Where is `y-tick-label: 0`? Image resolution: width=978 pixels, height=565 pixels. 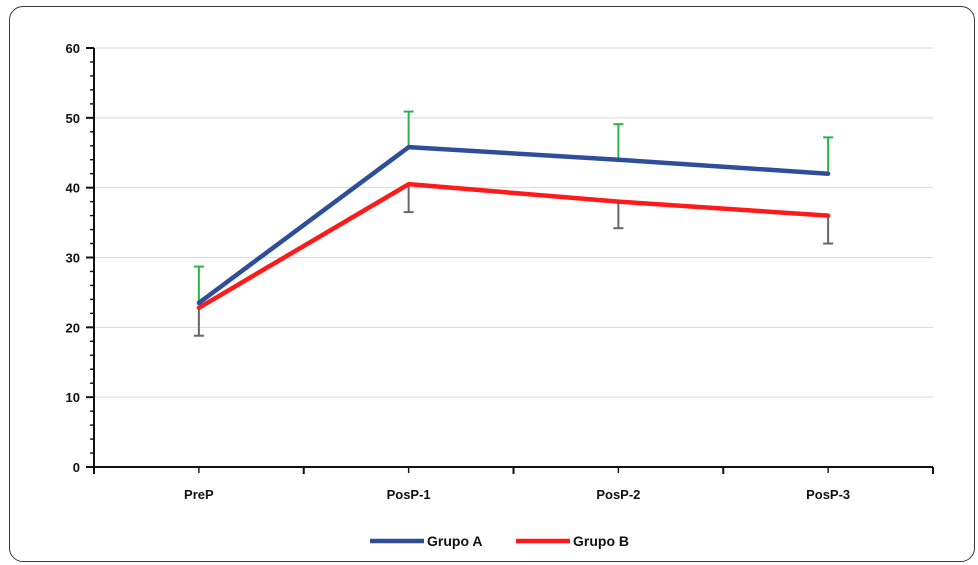
y-tick-label: 0 is located at coordinates (76, 467).